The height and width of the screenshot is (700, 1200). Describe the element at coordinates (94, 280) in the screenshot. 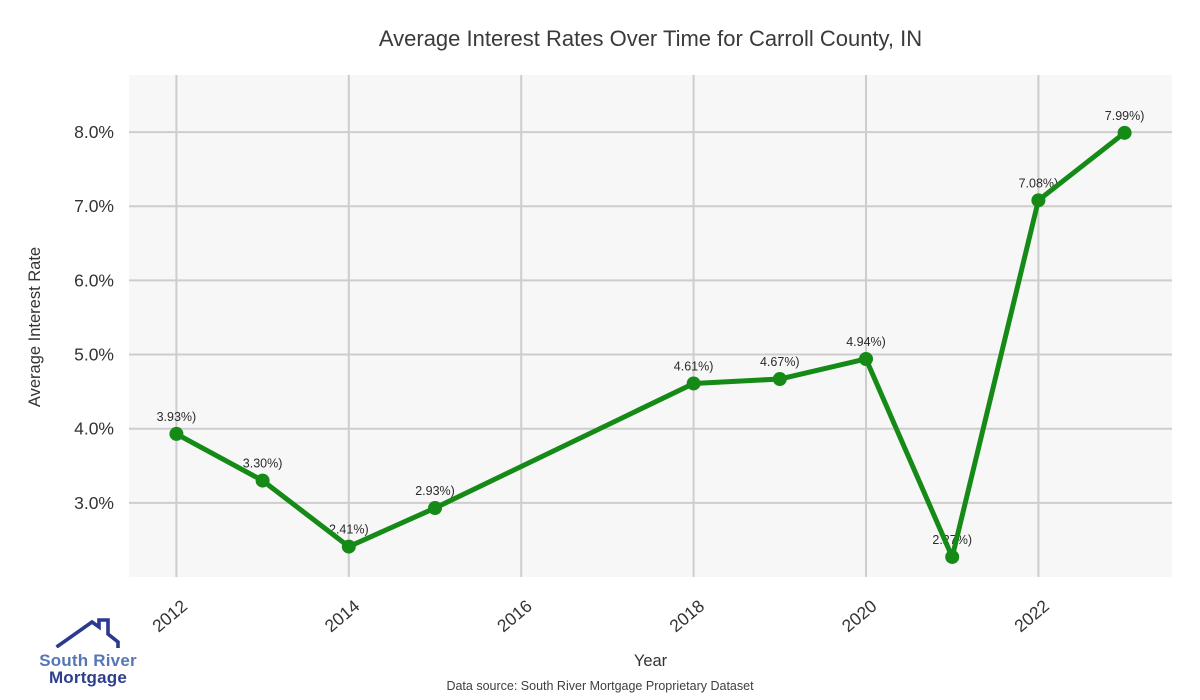

I see `y-tick-label: 6.0%` at that location.